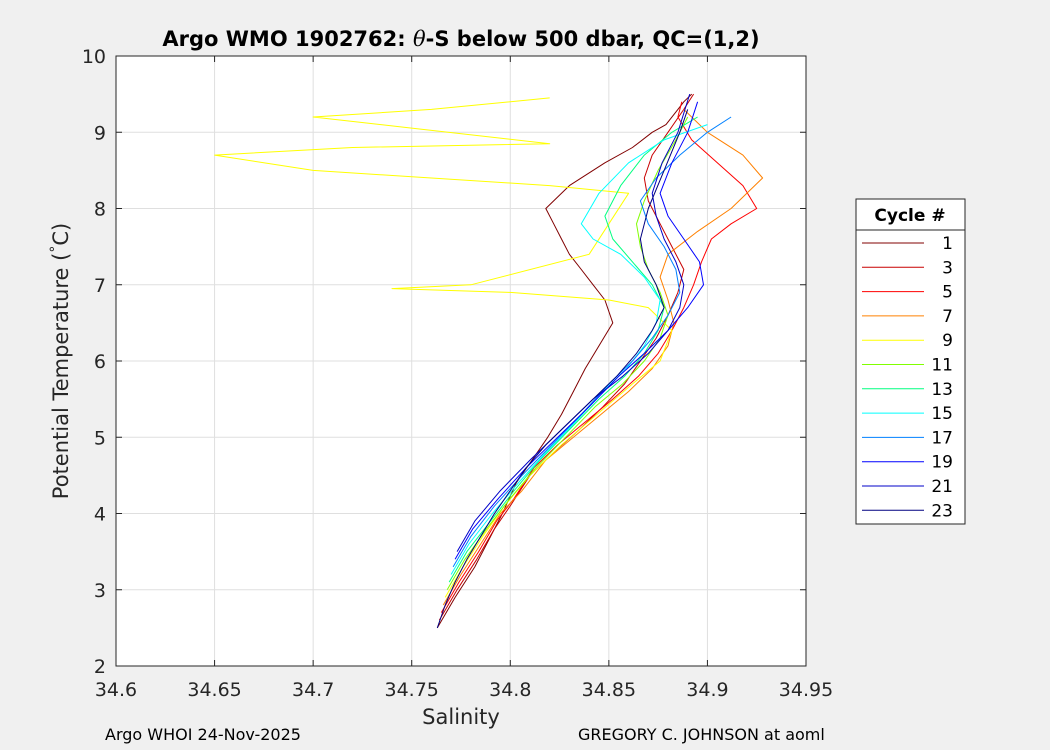  What do you see at coordinates (100, 515) in the screenshot?
I see `y-tick-label: 4` at bounding box center [100, 515].